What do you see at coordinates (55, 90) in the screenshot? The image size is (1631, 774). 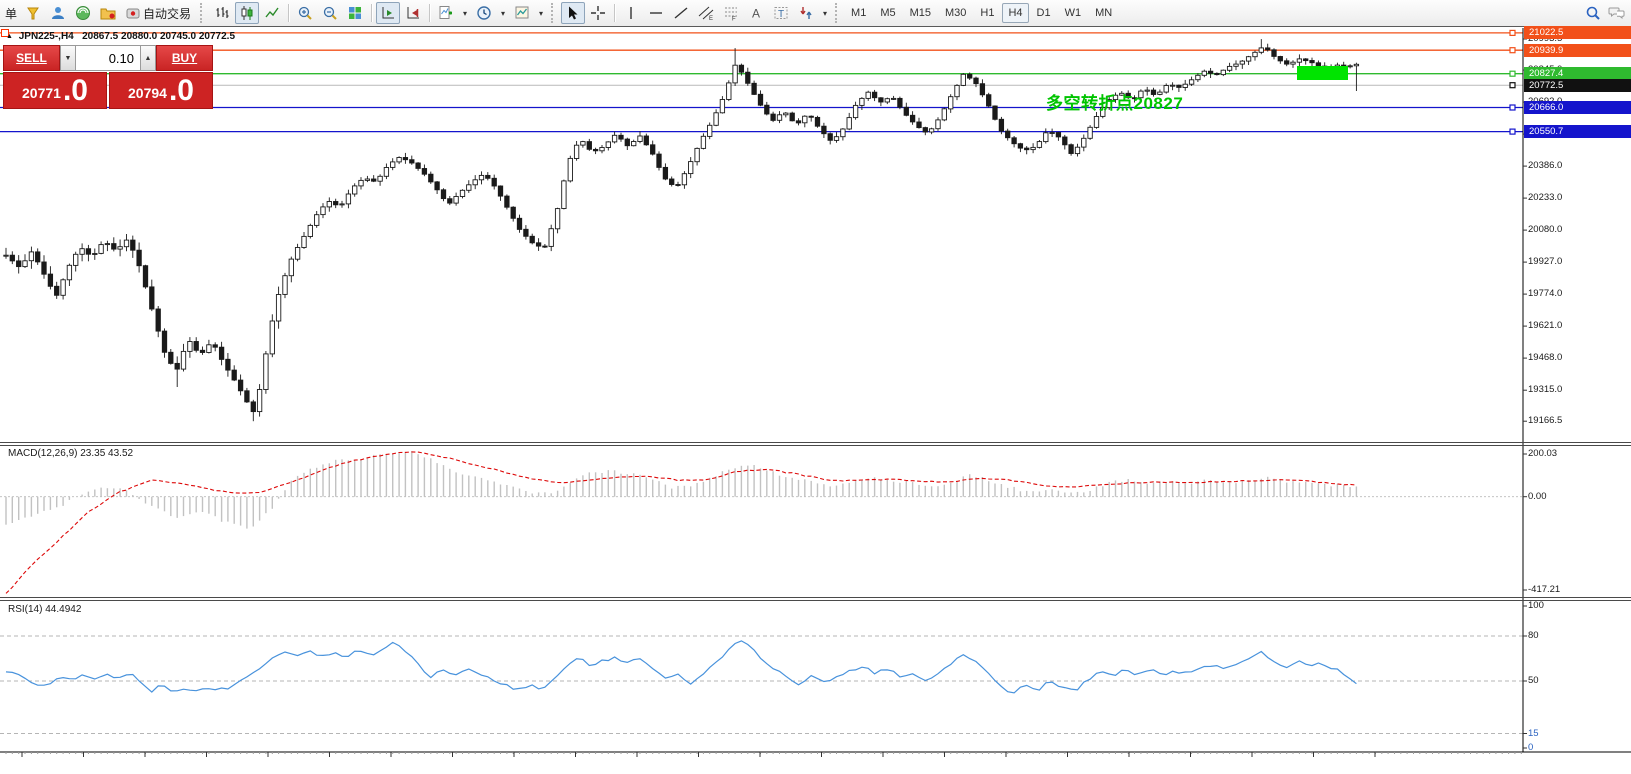 I see `sell-price-display: 20771 .0` at bounding box center [55, 90].